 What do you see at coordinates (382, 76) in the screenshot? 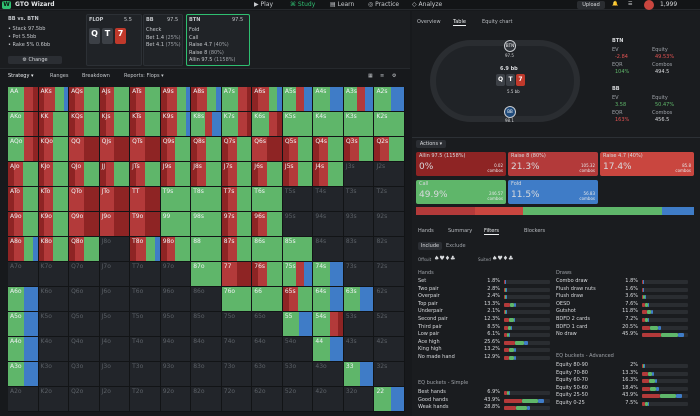
I see `list-view-icon: ≡` at bounding box center [382, 76].